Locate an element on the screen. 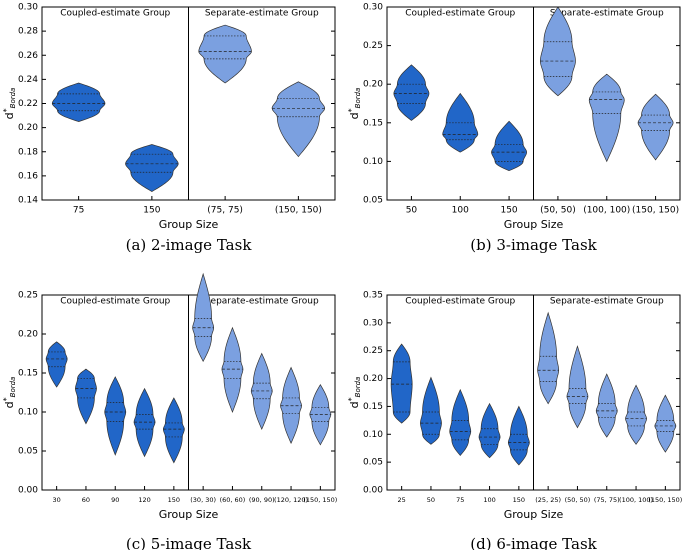 The width and height of the screenshot is (685, 550). y-tick-label: 0.18 is located at coordinates (28, 152).